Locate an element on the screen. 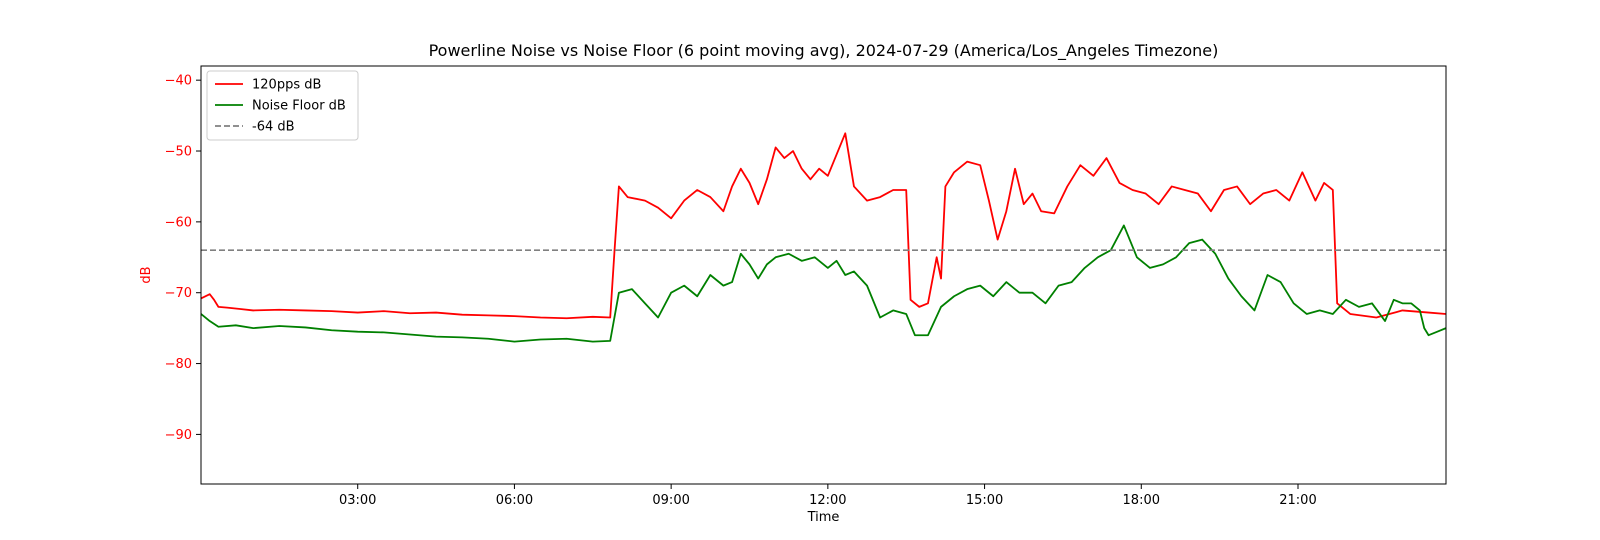 Image resolution: width=1600 pixels, height=540 pixels. legend-label-0: 120pps dB is located at coordinates (286, 85).